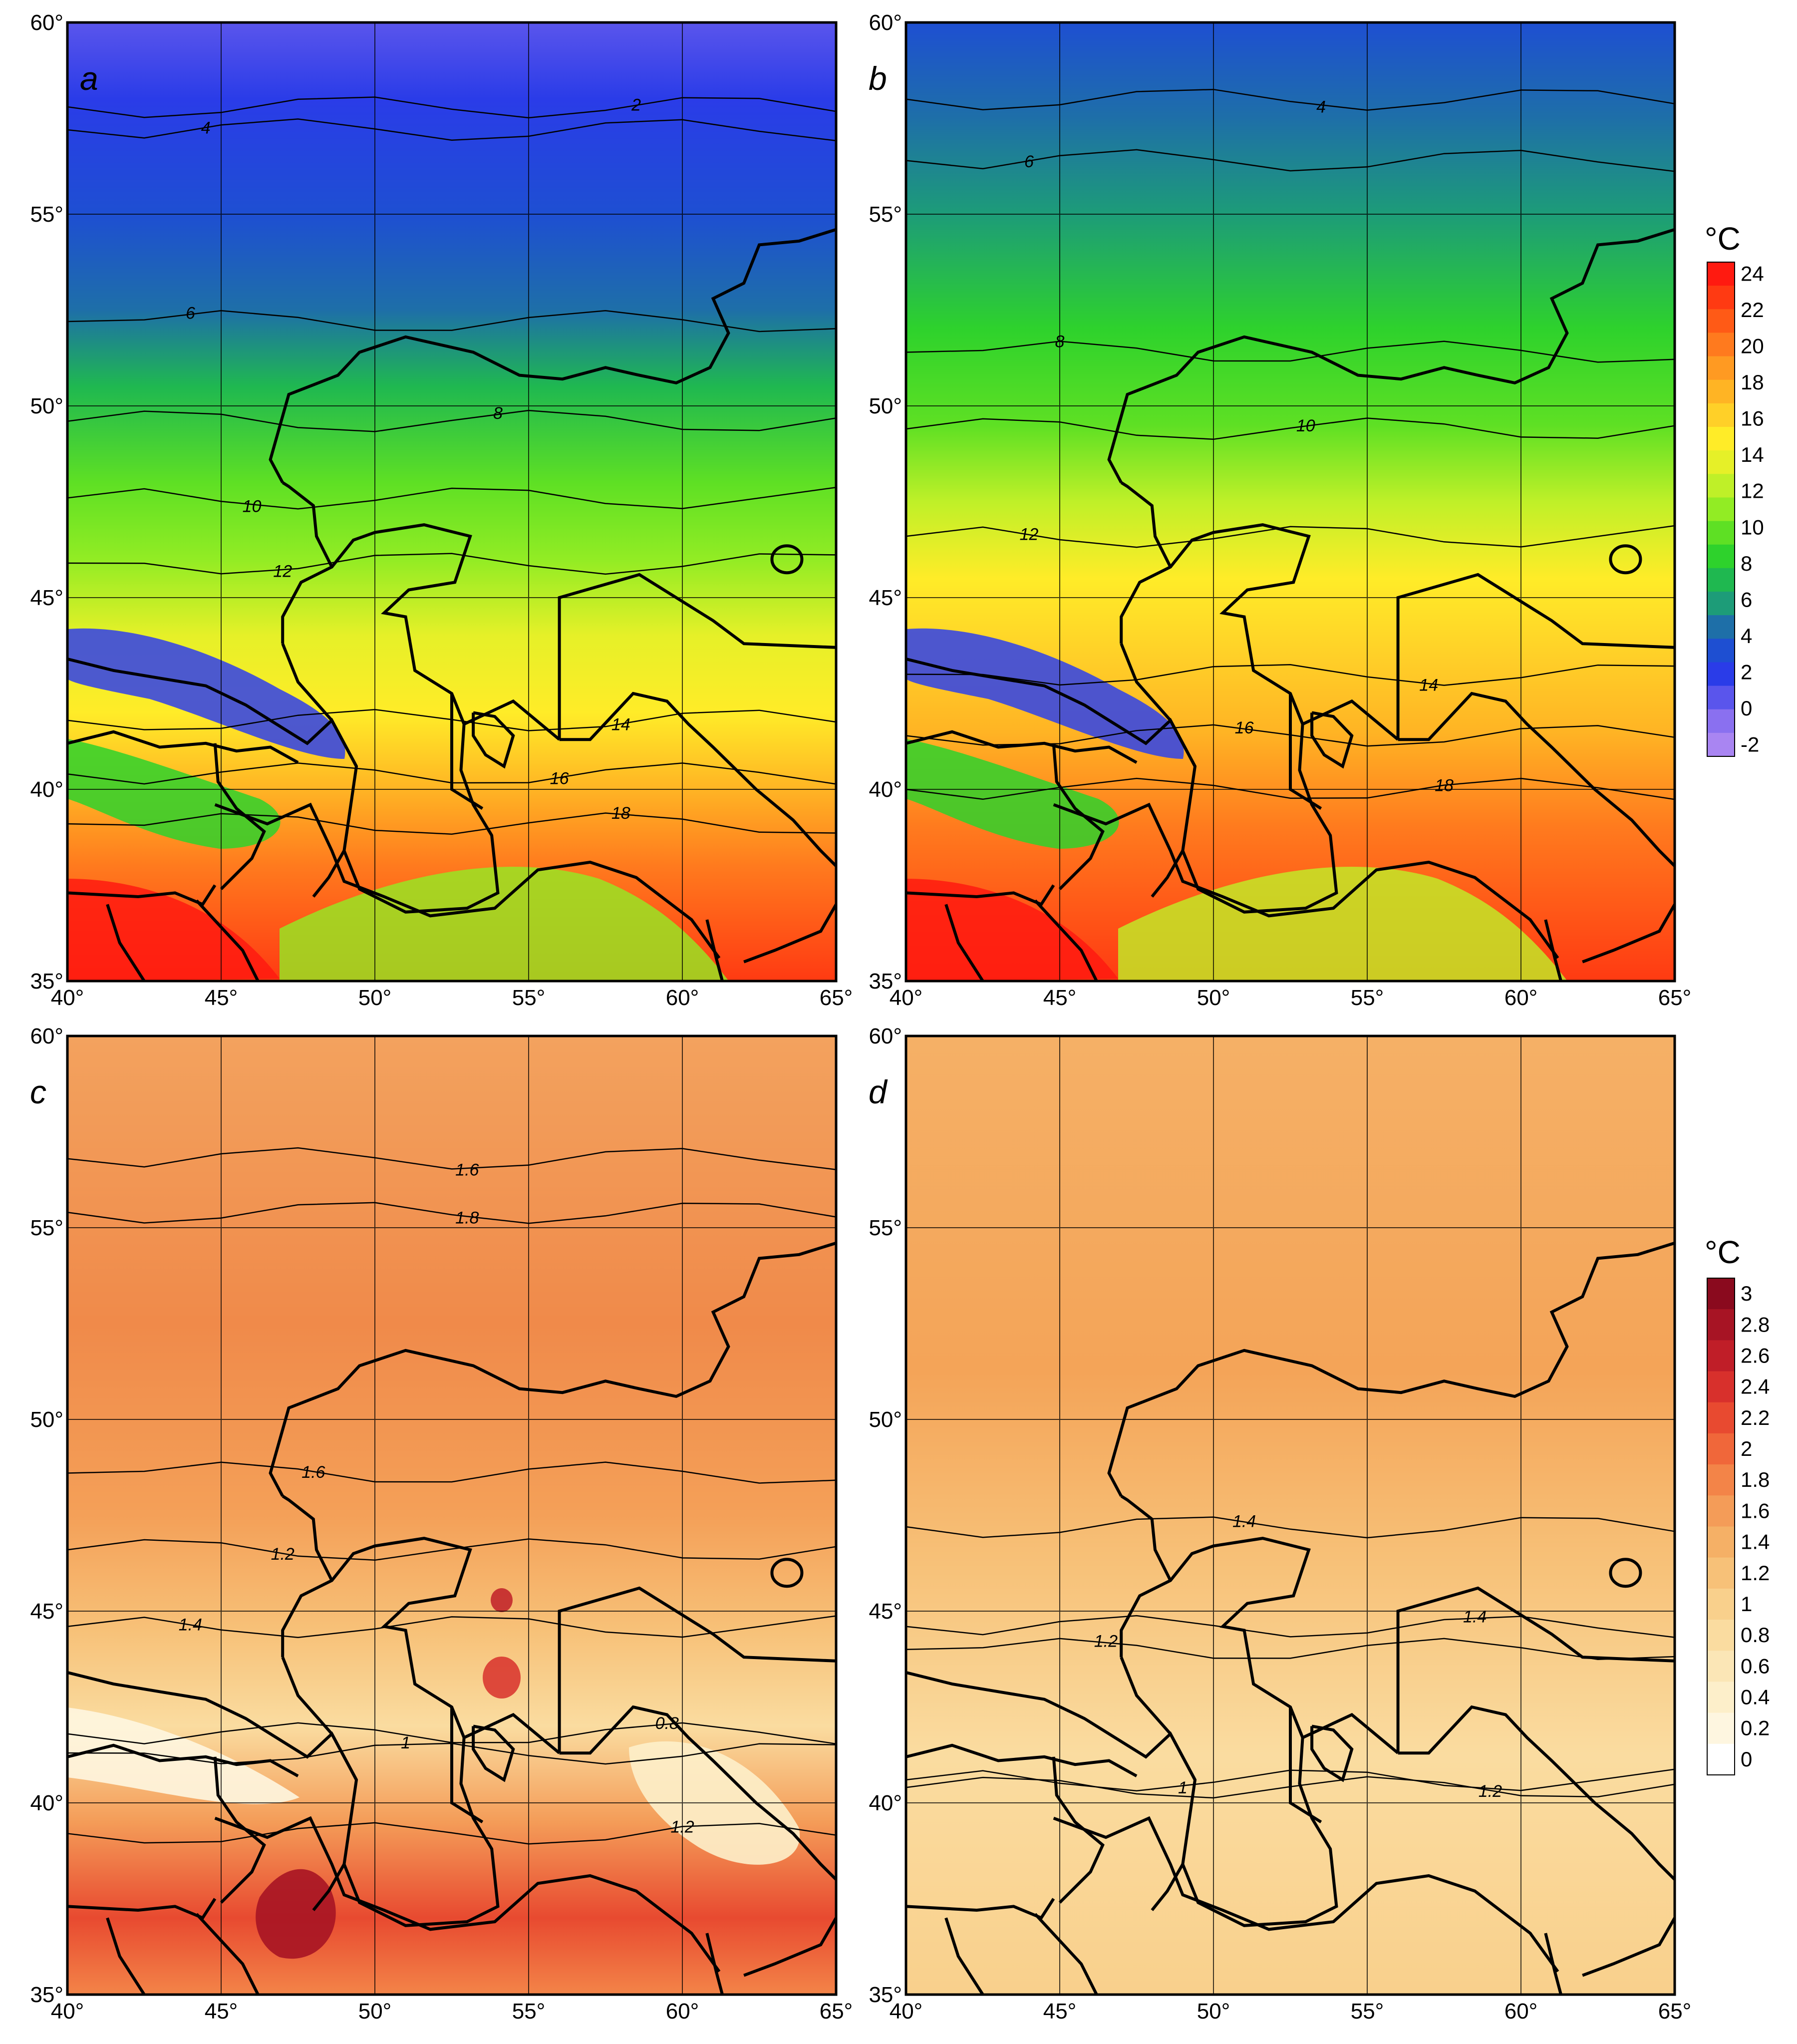 This screenshot has width=1797, height=2044. What do you see at coordinates (1752, 491) in the screenshot?
I see `colorbar-tick-label: 12` at bounding box center [1752, 491].